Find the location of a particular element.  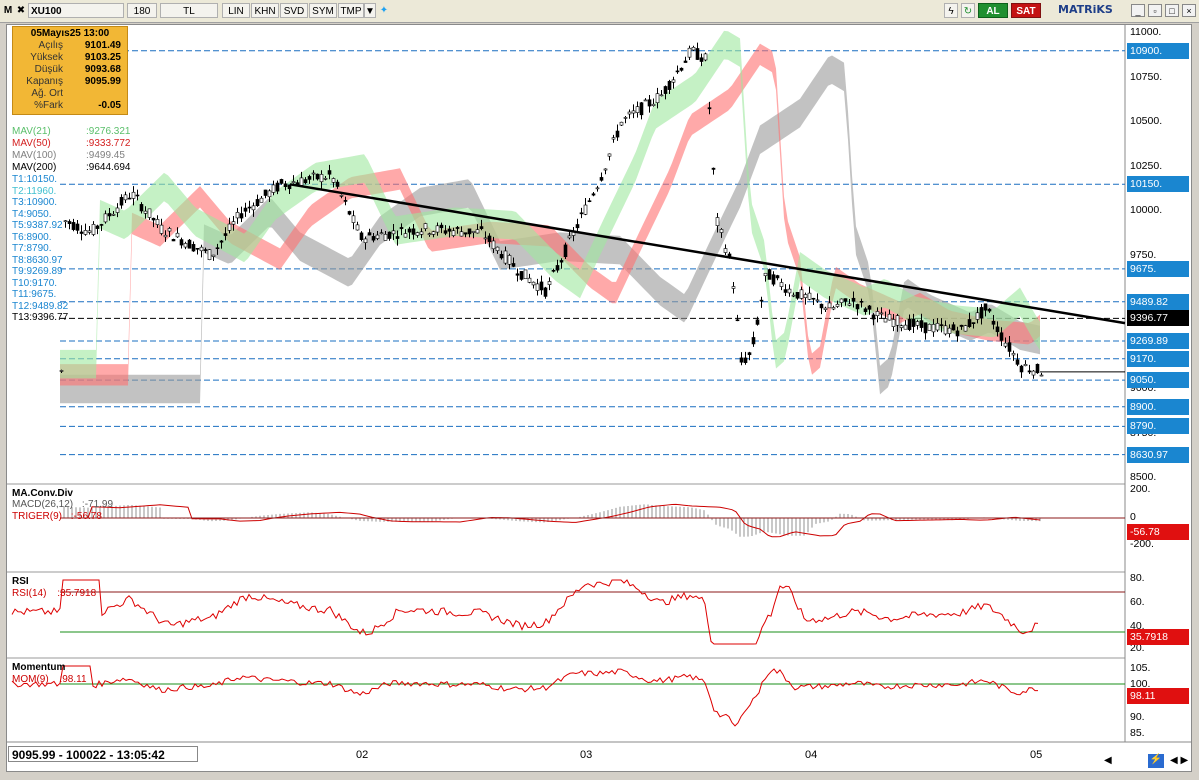

lin-button: LIN is located at coordinates (236, 10).